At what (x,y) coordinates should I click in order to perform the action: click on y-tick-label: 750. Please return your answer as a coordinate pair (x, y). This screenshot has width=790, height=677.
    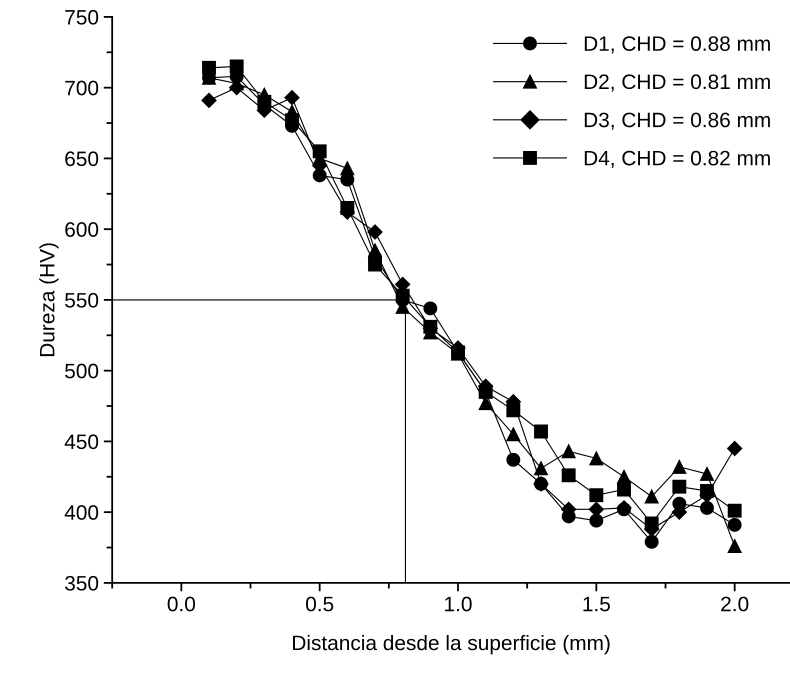
    Looking at the image, I should click on (81, 17).